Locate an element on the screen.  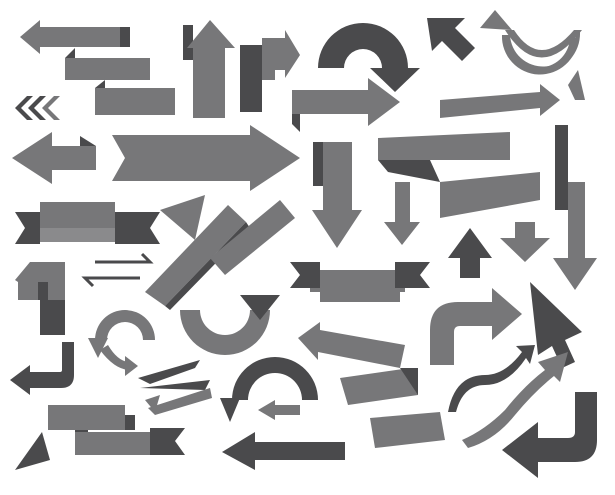
fletched-arrow-icon is located at coordinates (175, 387).